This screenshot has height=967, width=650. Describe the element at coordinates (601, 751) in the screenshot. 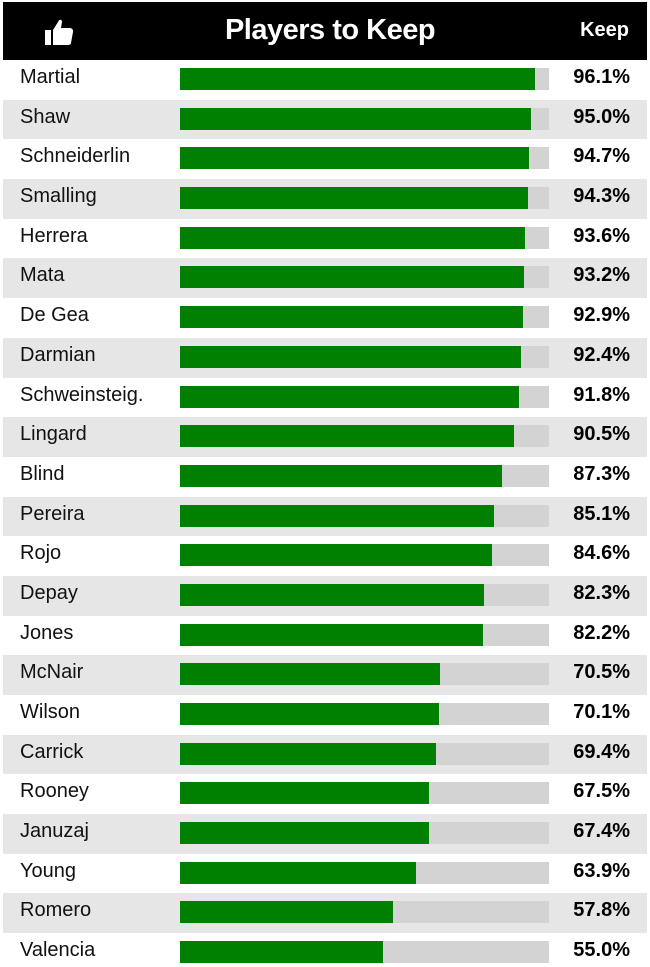

I see `keep-percentage: 69.4%` at that location.